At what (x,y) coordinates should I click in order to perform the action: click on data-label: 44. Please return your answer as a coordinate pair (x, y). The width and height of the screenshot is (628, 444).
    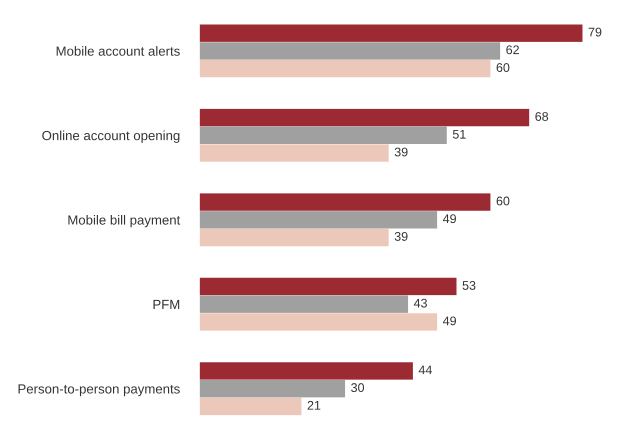
    Looking at the image, I should click on (425, 370).